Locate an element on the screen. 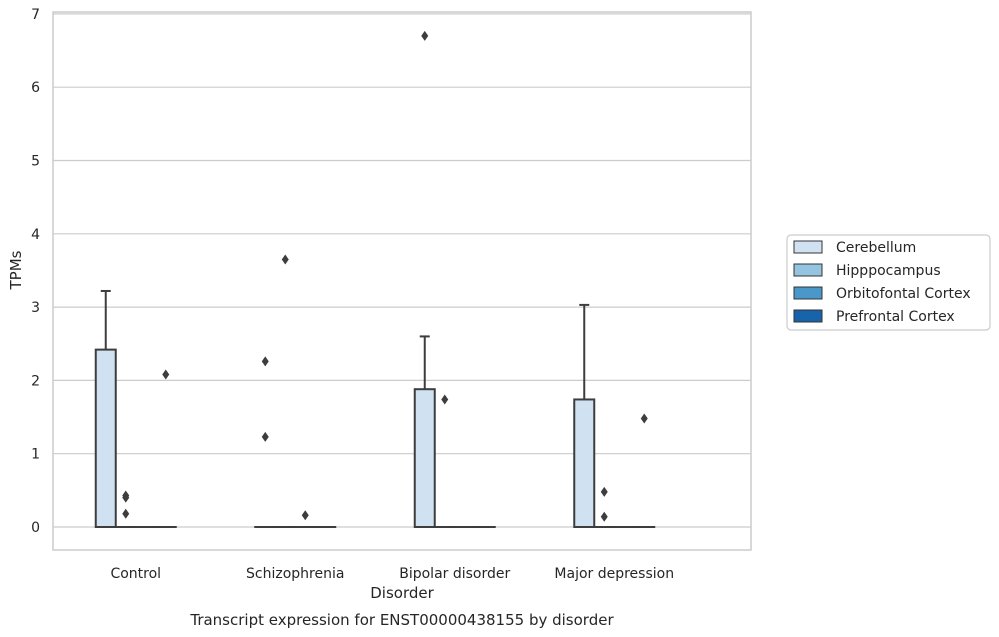 This screenshot has height=637, width=999. y-tick-label: 5 is located at coordinates (35, 162).